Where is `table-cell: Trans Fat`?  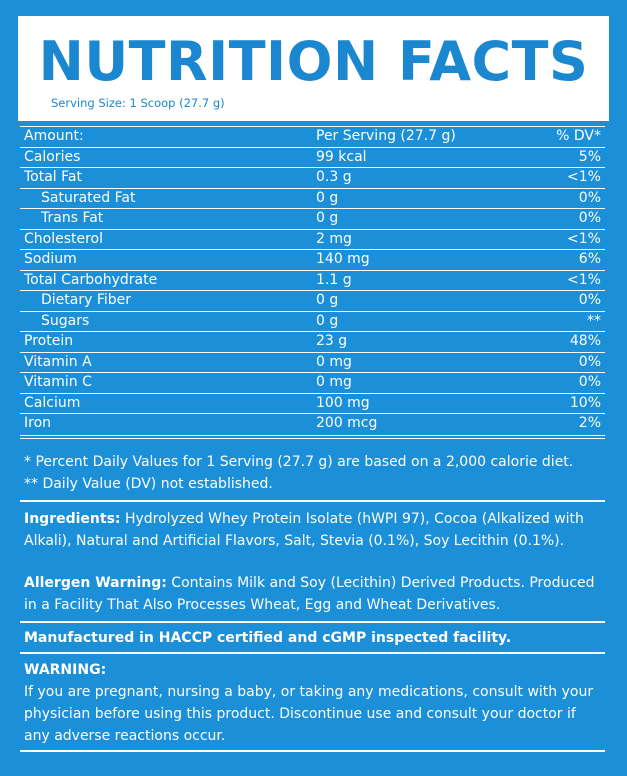
table-cell: Trans Fat is located at coordinates (72, 218).